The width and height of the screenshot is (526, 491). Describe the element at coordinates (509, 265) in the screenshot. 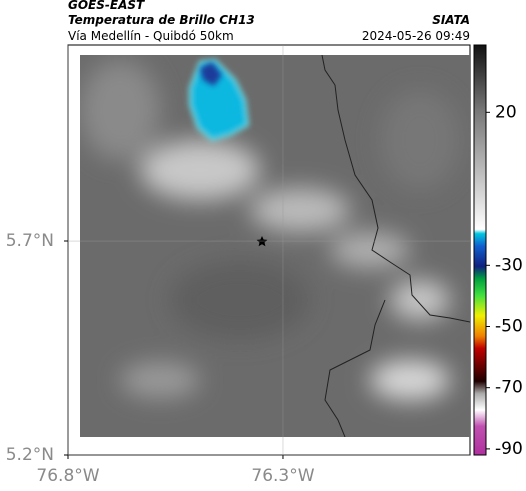

I see `colorbar-tick-label: -30` at that location.